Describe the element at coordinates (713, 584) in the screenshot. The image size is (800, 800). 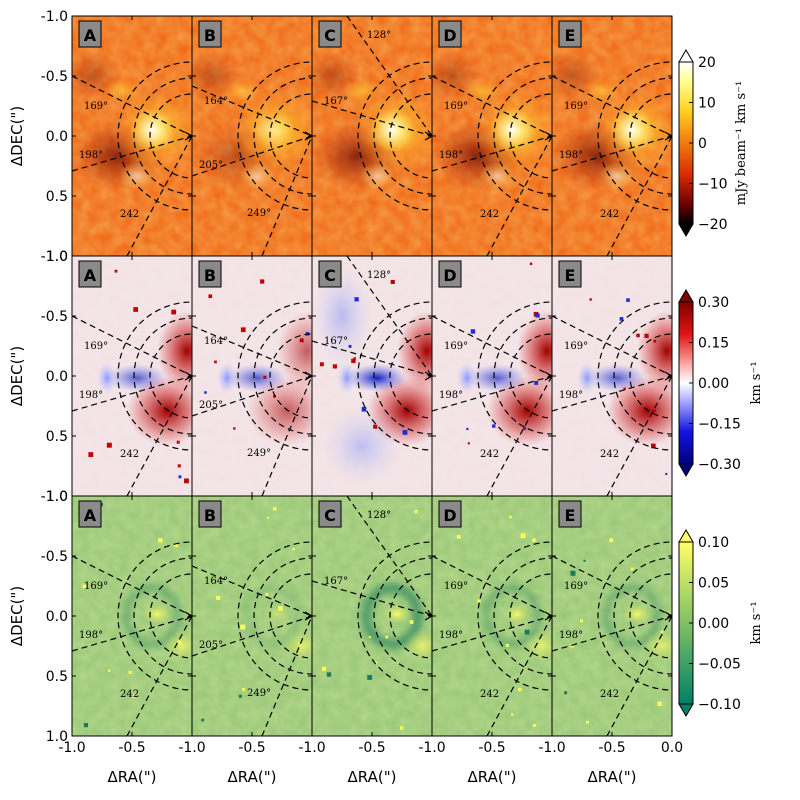
I see `colorbar-tick-label: 0.05` at that location.